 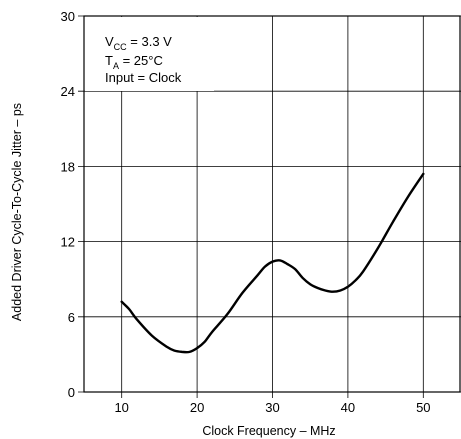 I want to click on x-tick-label: 20, so click(x=197, y=407).